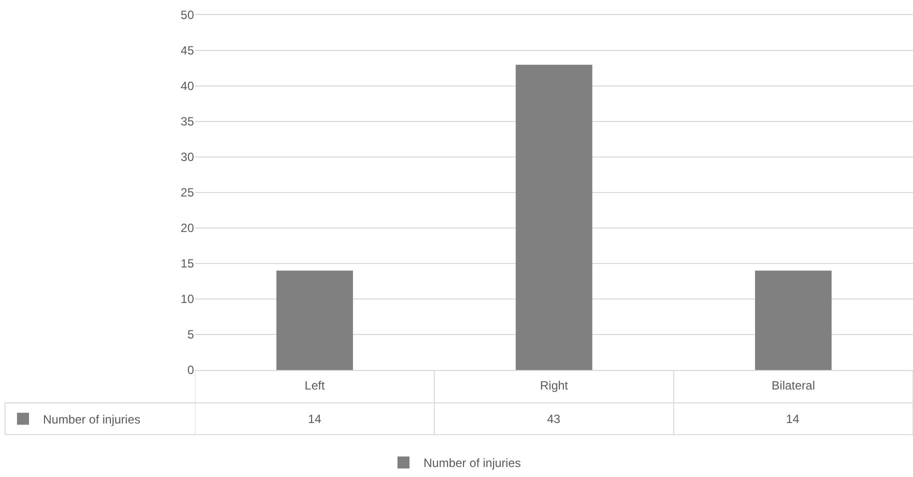 The height and width of the screenshot is (477, 913). I want to click on y-tick-label: 5, so click(190, 335).